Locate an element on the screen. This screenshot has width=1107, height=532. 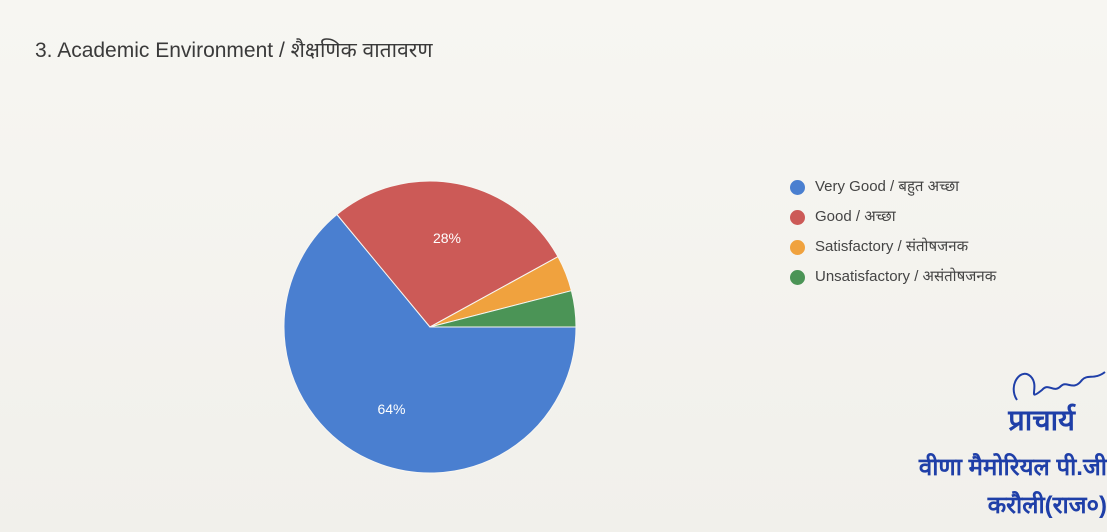
legend-item-1: Good / अच्छा is located at coordinates (893, 217).